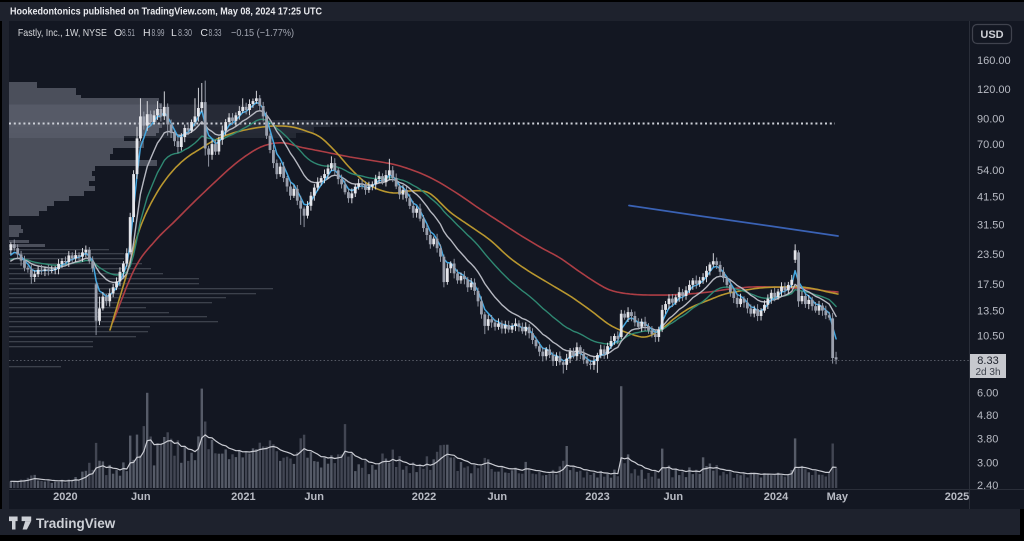  What do you see at coordinates (262, 33) in the screenshot?
I see `svg-text: −0.15 (−1.77%)` at bounding box center [262, 33].